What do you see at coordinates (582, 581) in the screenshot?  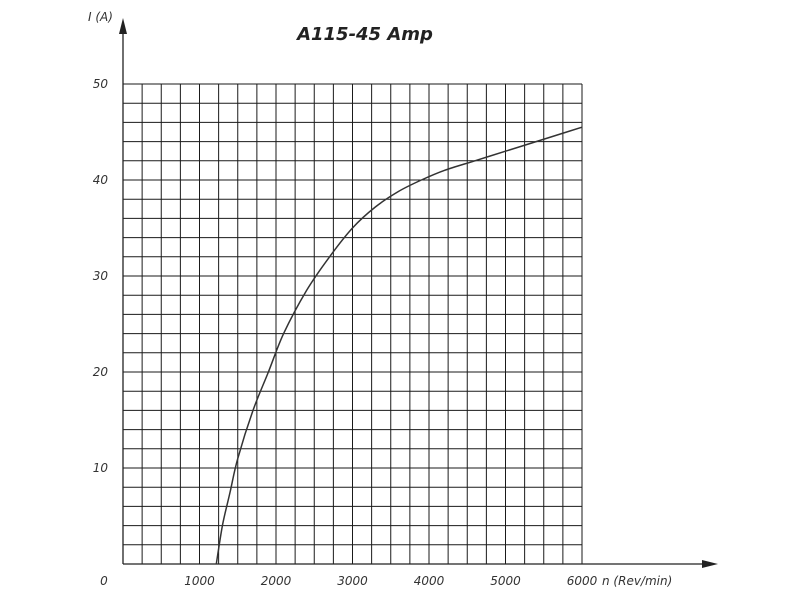 I see `x-tick-label: 6000` at bounding box center [582, 581].